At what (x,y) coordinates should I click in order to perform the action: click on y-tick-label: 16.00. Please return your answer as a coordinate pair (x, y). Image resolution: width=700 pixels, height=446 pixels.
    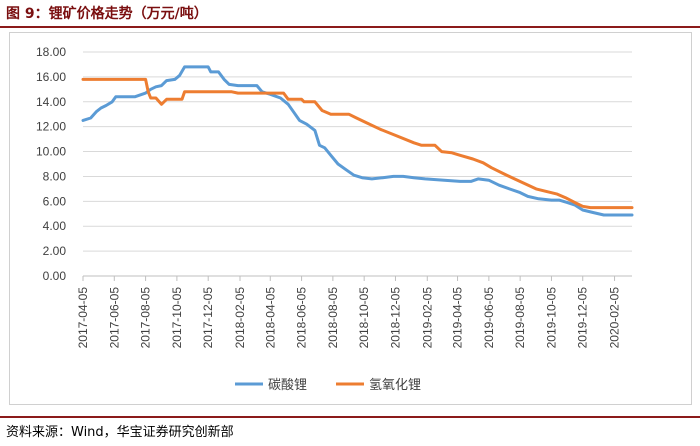
    Looking at the image, I should click on (51, 77).